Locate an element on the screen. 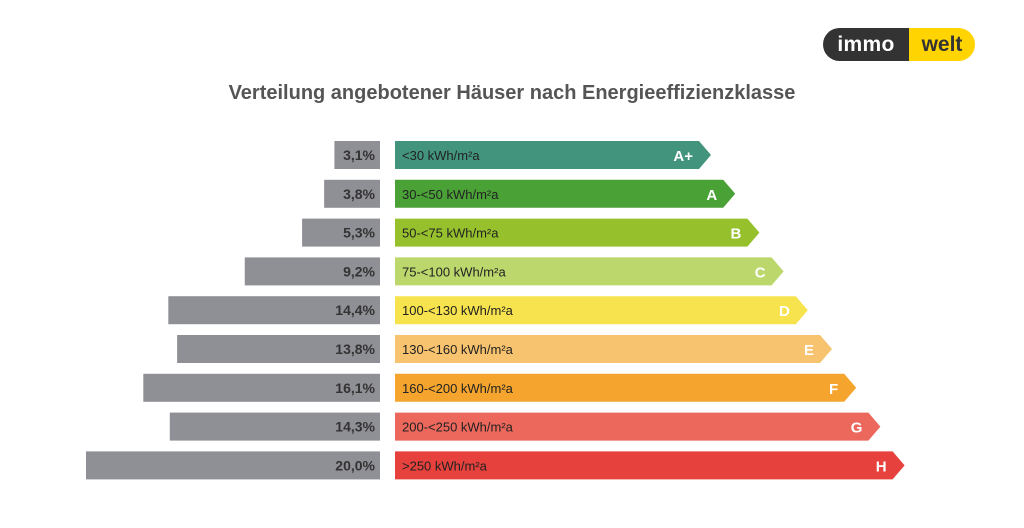 The image size is (1024, 528). value-label: 9,2% is located at coordinates (359, 271).